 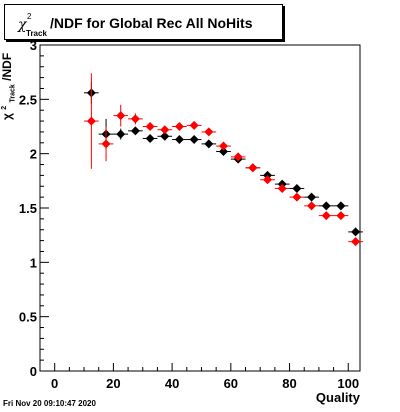 I want to click on y-tick-label: 0, so click(x=33, y=371).